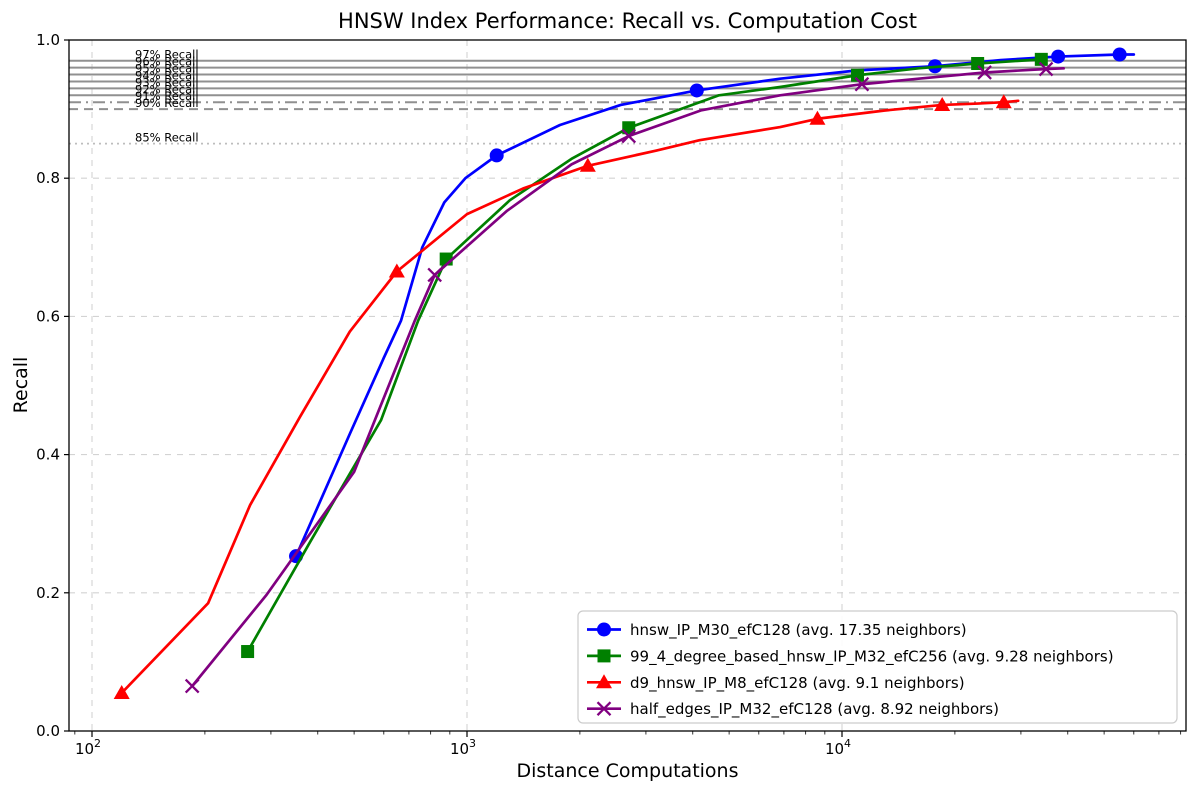 The image size is (1200, 800). Describe the element at coordinates (48, 731) in the screenshot. I see `y-tick-label: 0.0` at that location.